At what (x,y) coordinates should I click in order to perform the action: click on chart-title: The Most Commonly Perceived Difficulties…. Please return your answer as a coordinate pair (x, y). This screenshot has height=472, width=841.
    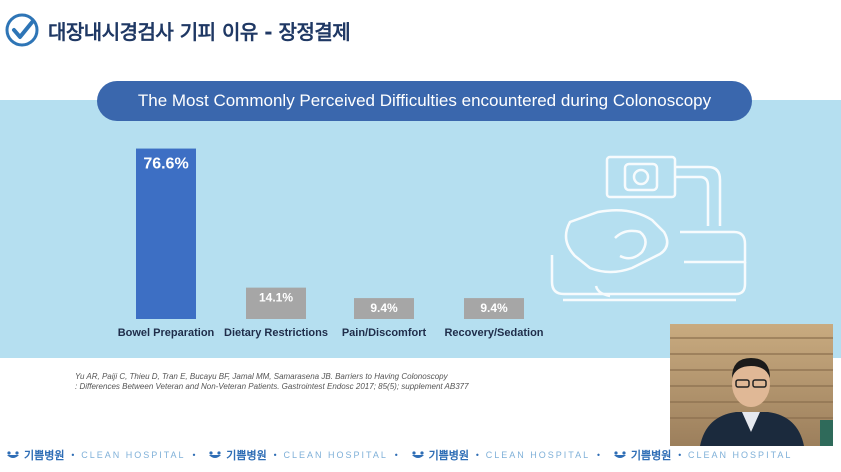
    Looking at the image, I should click on (424, 101).